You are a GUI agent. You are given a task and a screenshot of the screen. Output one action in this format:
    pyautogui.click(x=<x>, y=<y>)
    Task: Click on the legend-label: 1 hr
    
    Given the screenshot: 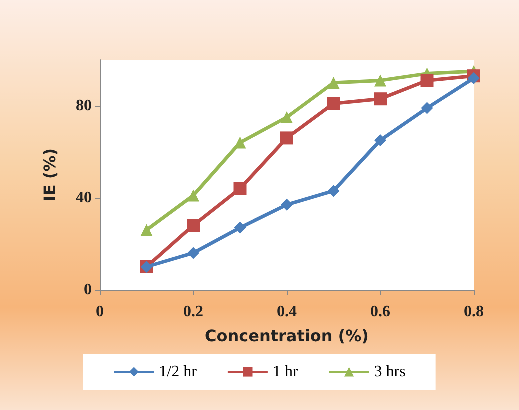 What is the action you would take?
    pyautogui.click(x=285, y=372)
    